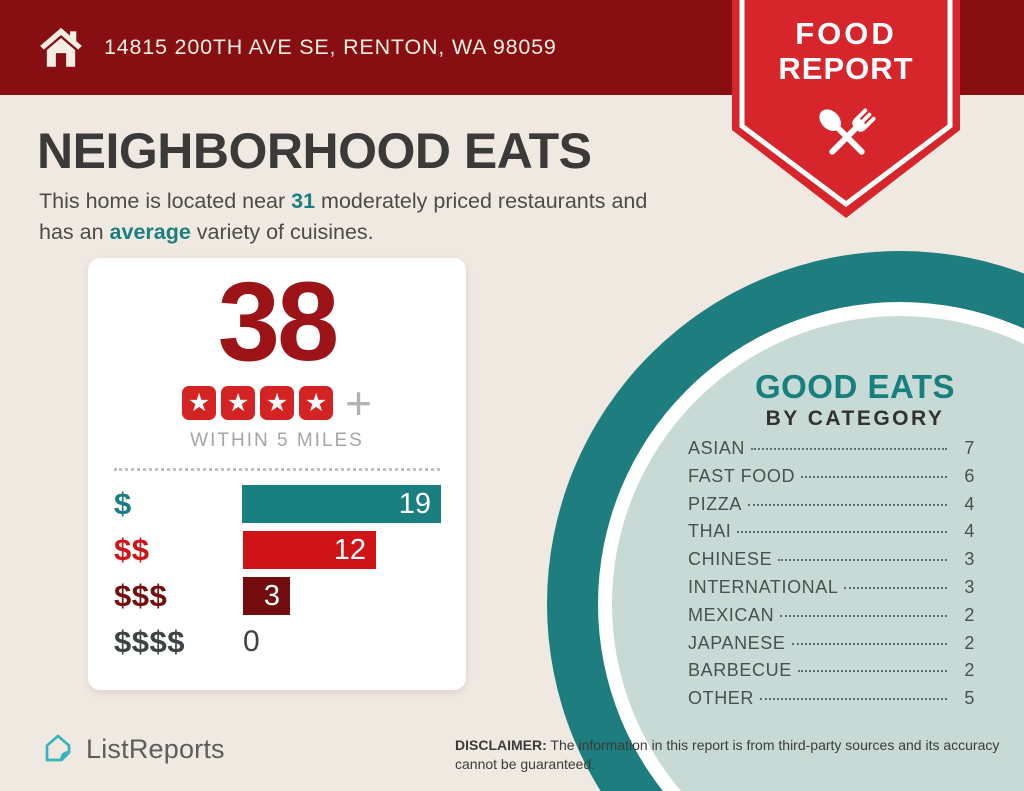  Describe the element at coordinates (277, 573) in the screenshot. I see `price-bar-chart: $19 $$ 12 $$$ 3 $$$$ 0` at that location.